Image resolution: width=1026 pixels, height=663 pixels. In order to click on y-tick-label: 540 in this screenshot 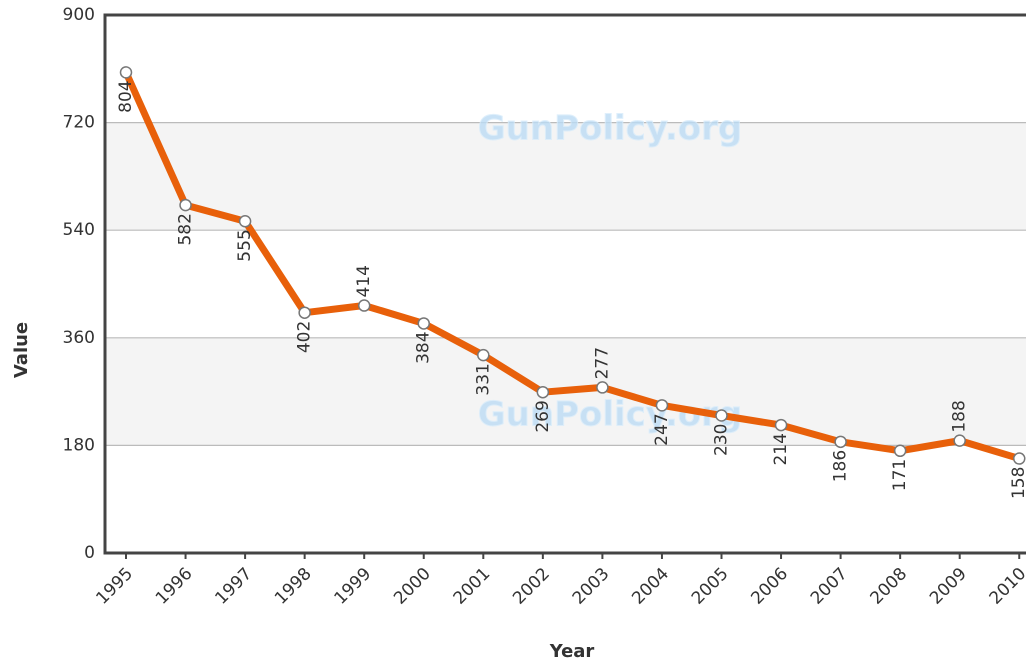, I will do `click(79, 230)`.